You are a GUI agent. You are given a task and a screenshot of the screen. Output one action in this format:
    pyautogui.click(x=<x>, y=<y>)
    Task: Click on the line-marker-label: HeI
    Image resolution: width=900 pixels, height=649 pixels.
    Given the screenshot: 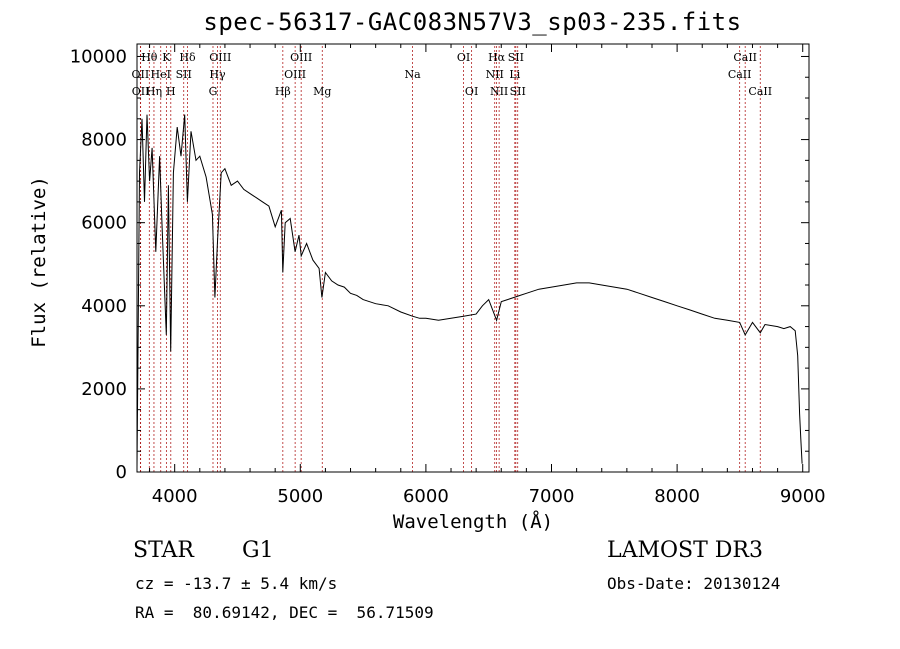 What is the action you would take?
    pyautogui.click(x=161, y=74)
    